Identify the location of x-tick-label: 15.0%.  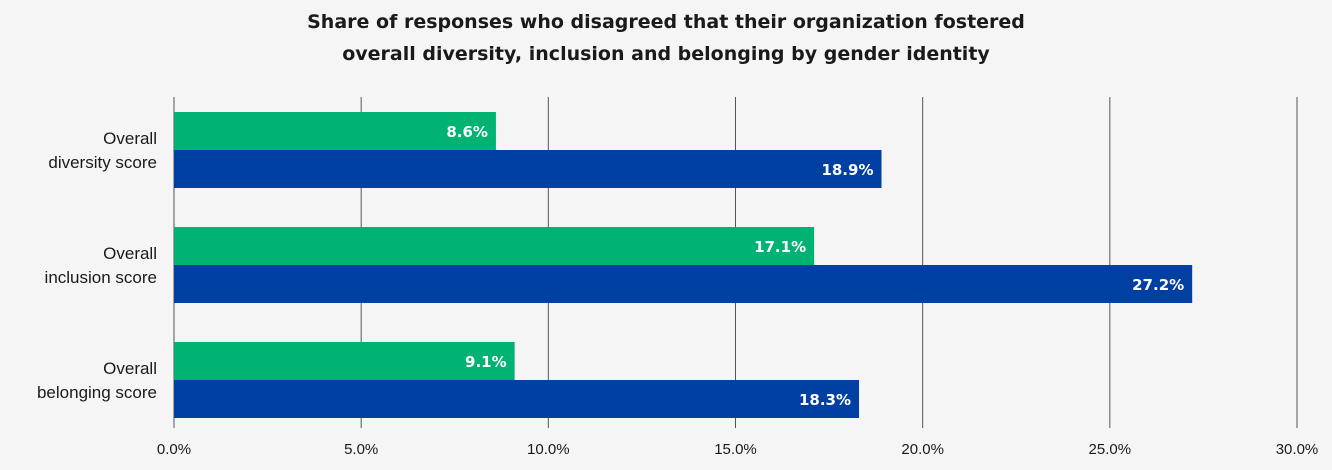
(735, 449).